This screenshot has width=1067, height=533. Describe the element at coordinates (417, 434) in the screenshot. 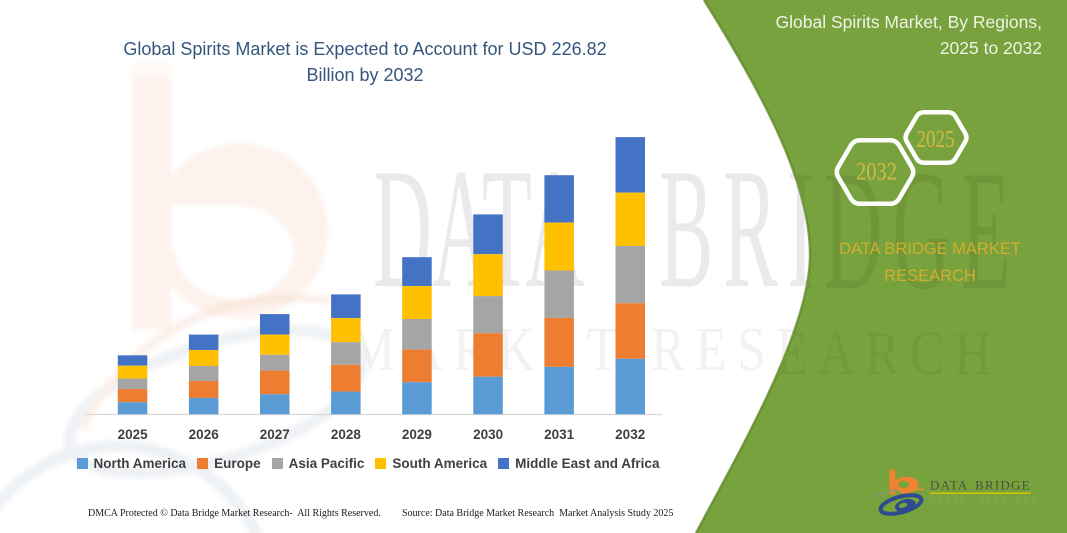

I see `svg-text: 2029` at that location.